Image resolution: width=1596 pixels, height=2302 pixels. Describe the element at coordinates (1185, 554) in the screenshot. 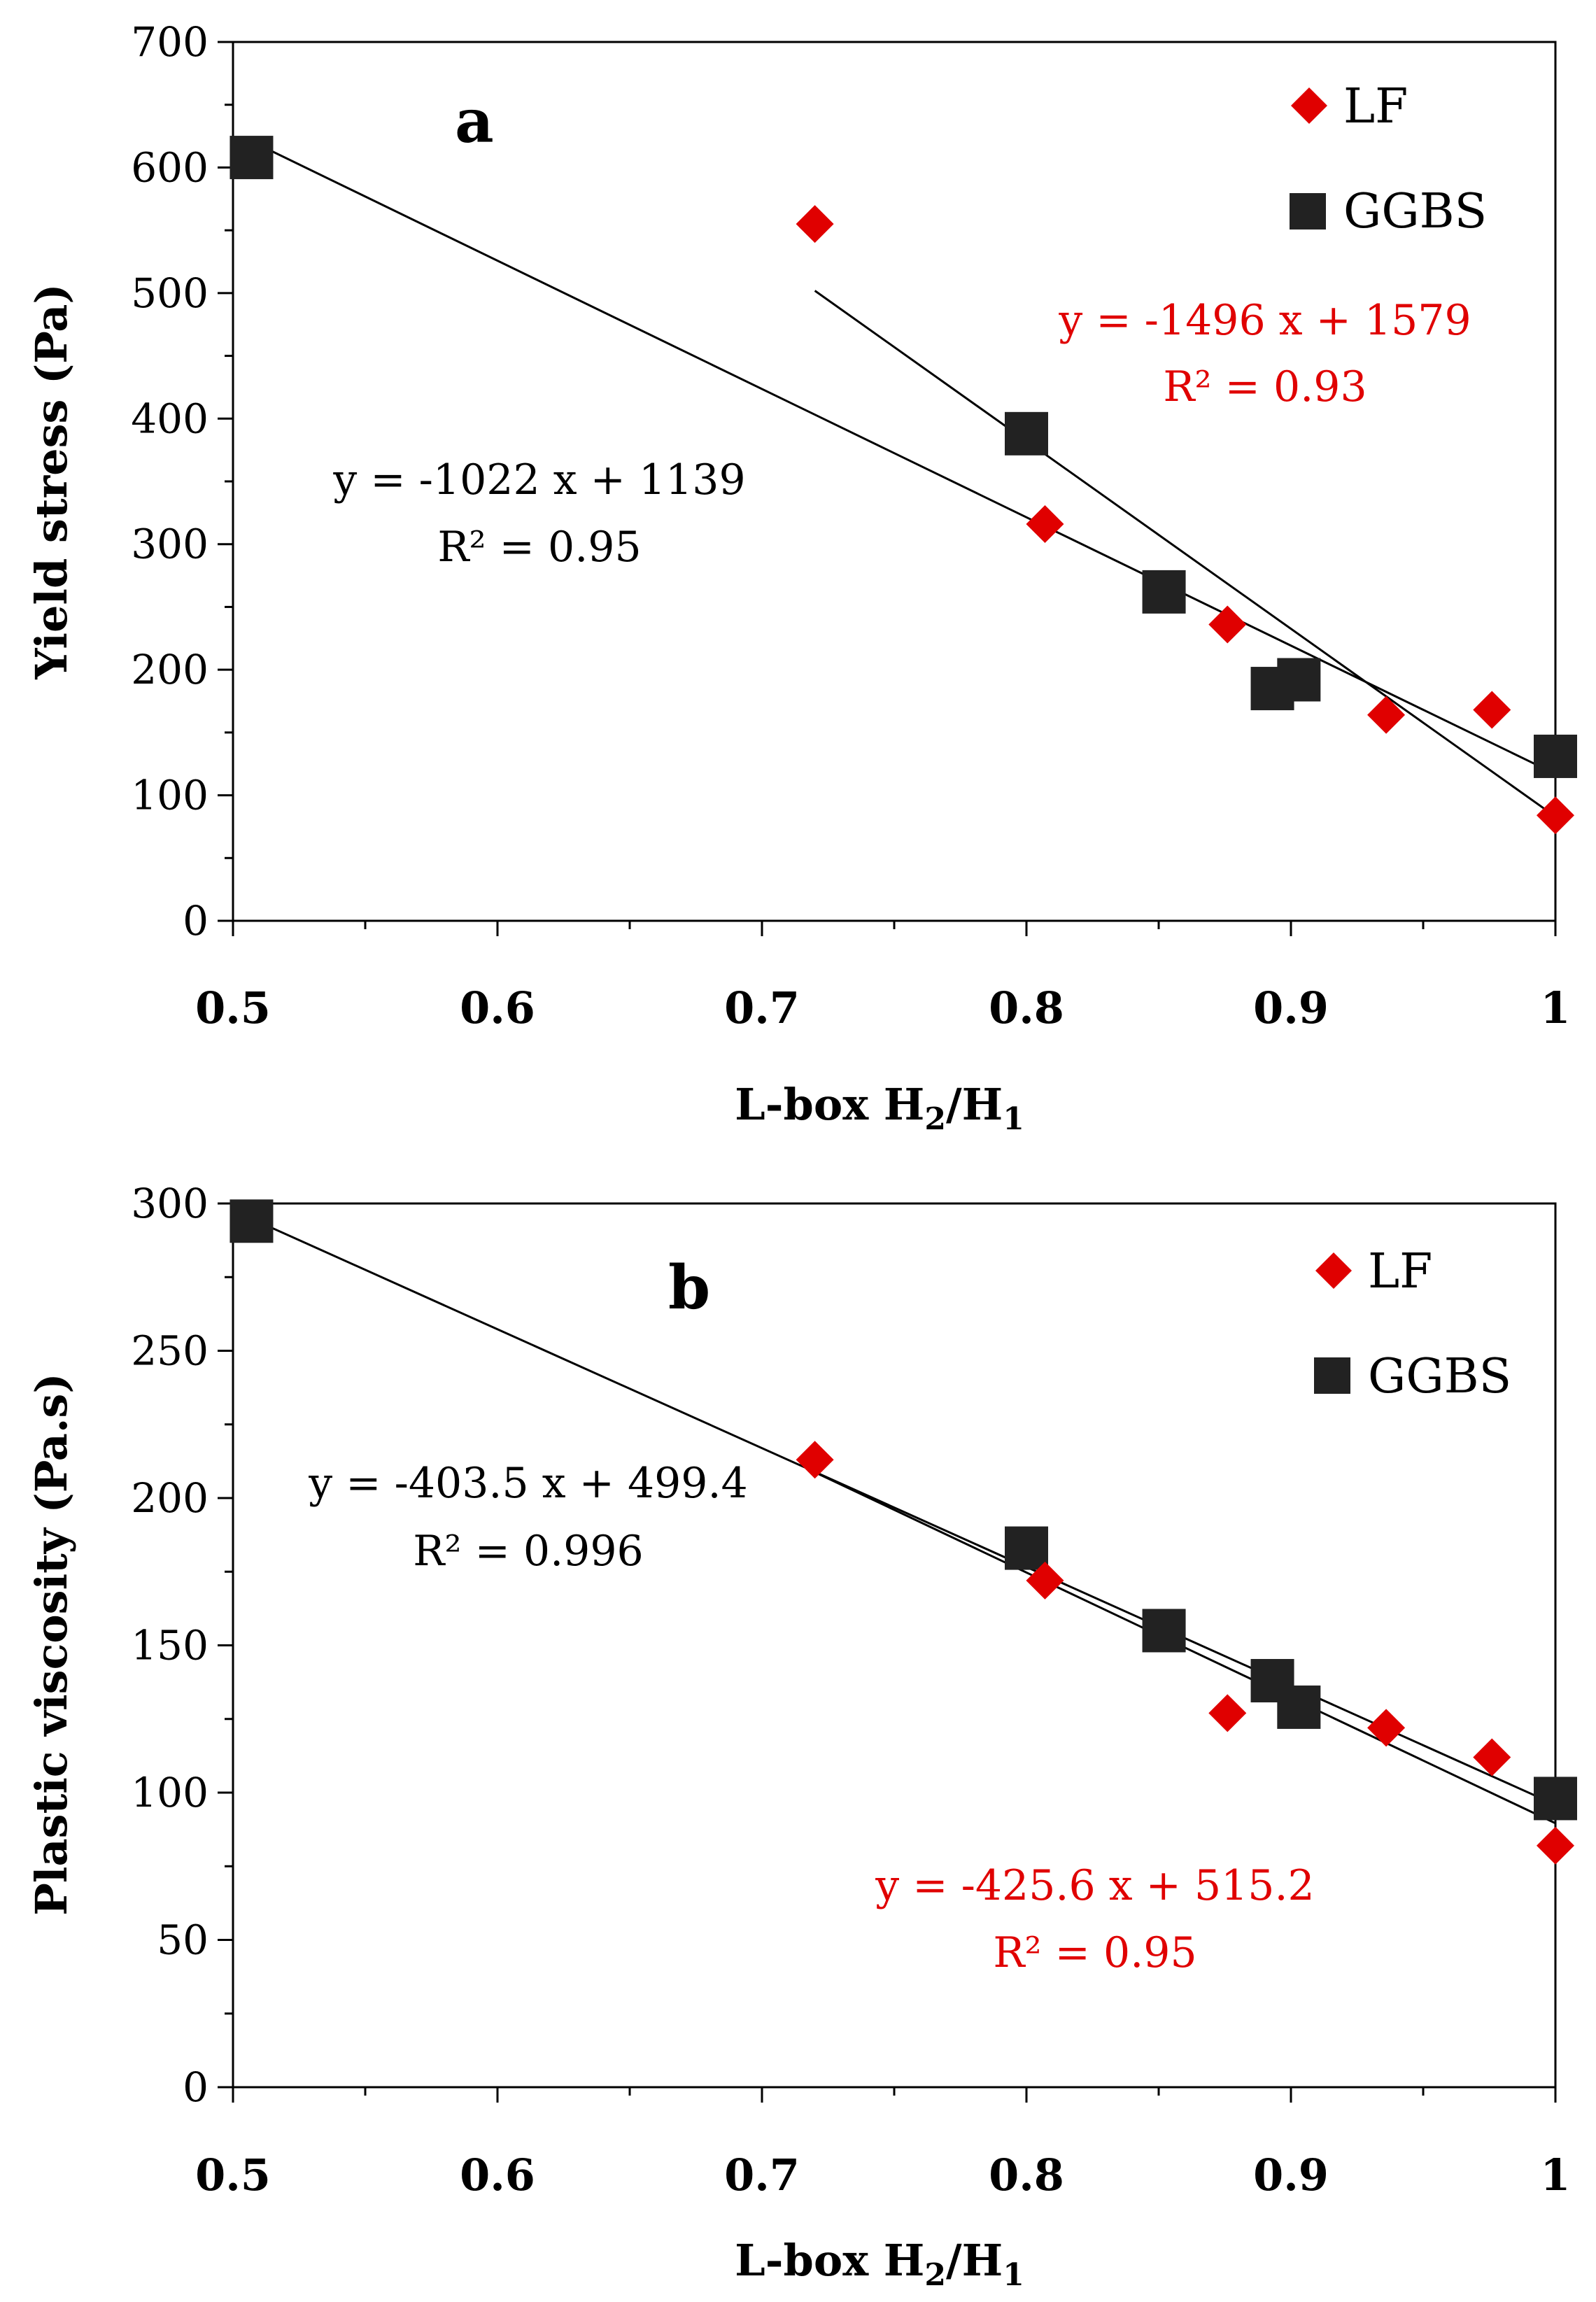

I see `trendline-lf` at that location.